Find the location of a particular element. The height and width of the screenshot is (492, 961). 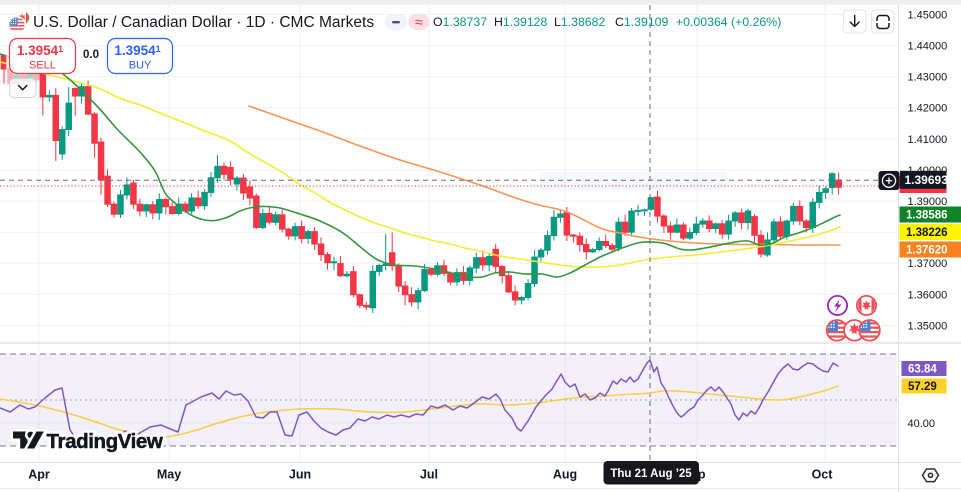

svg-text: Aug is located at coordinates (565, 475).